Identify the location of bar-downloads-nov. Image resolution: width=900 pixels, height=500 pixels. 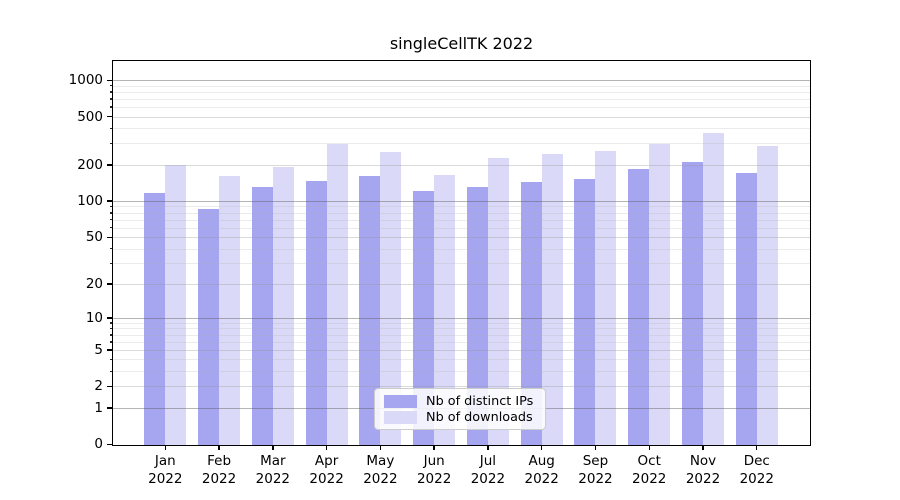
(713, 288).